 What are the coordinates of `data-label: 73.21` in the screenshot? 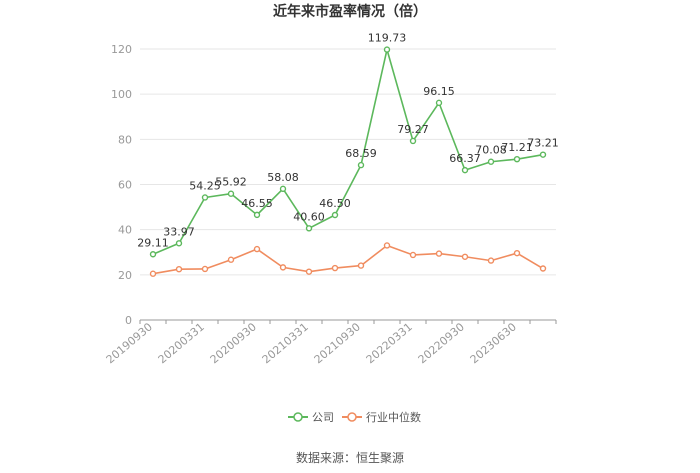 It's located at (543, 143).